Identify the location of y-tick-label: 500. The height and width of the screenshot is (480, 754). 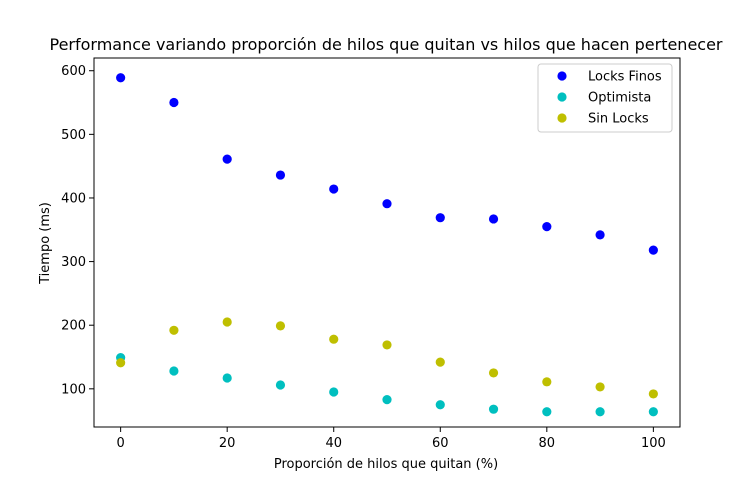
(73, 135).